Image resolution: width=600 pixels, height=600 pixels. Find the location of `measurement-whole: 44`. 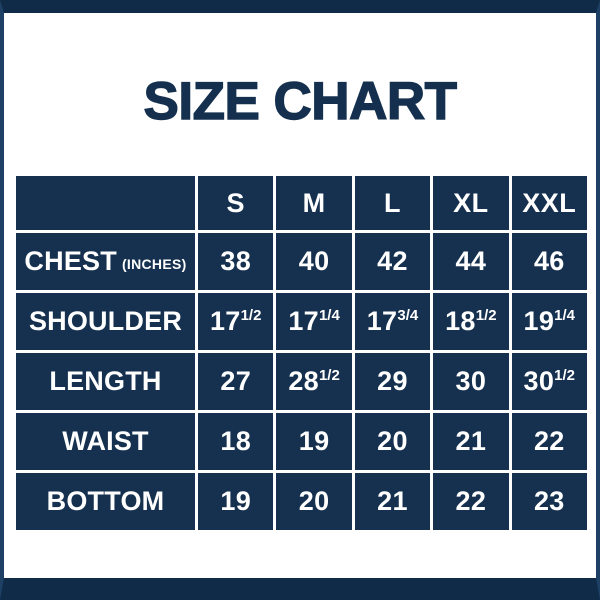

measurement-whole: 44 is located at coordinates (471, 261).